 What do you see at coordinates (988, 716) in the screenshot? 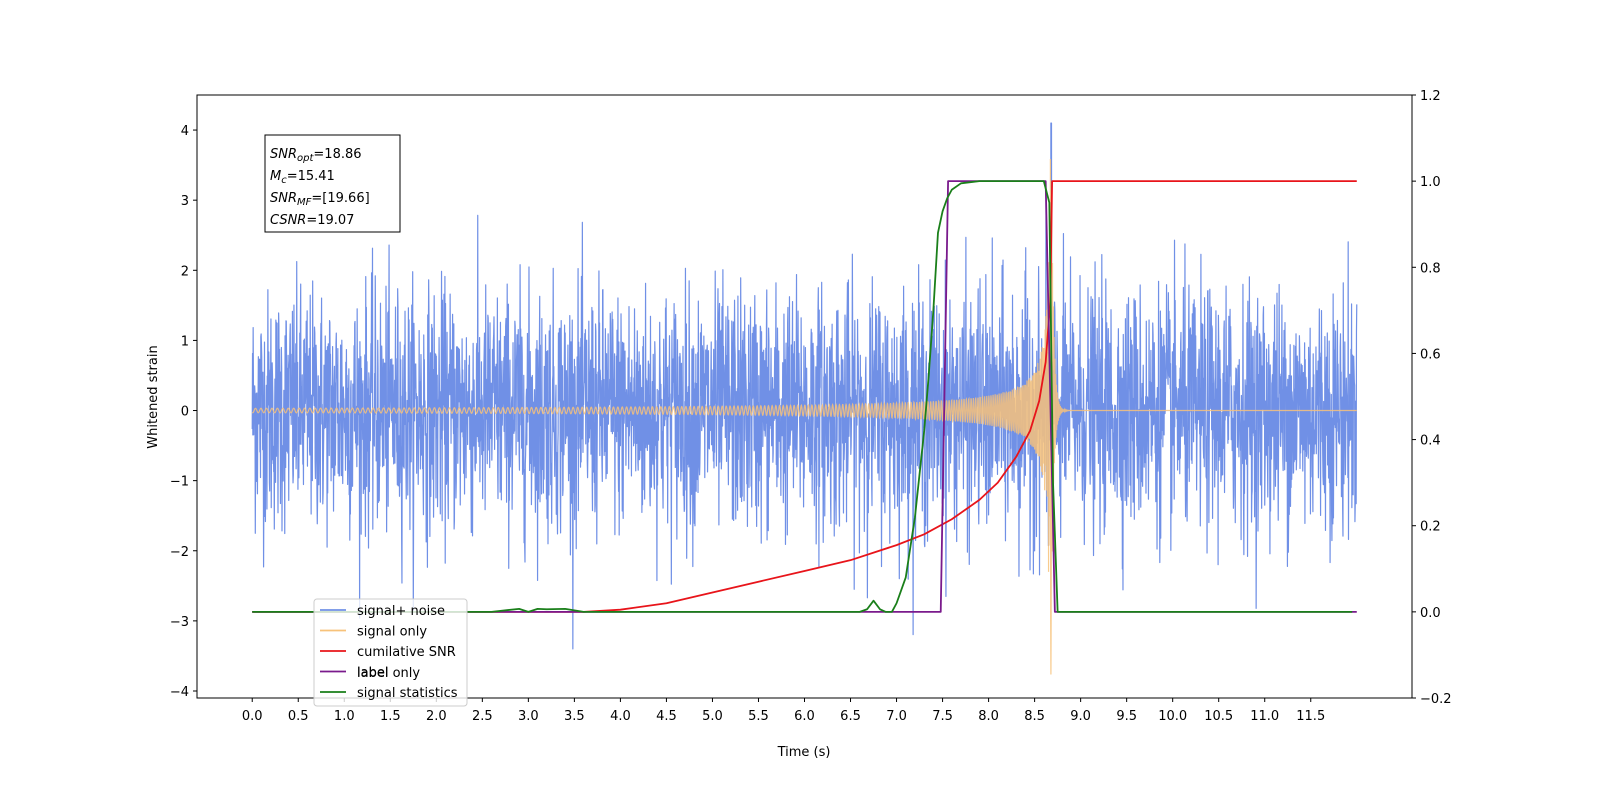
I see `x-tick-label: 8.0` at bounding box center [988, 716].